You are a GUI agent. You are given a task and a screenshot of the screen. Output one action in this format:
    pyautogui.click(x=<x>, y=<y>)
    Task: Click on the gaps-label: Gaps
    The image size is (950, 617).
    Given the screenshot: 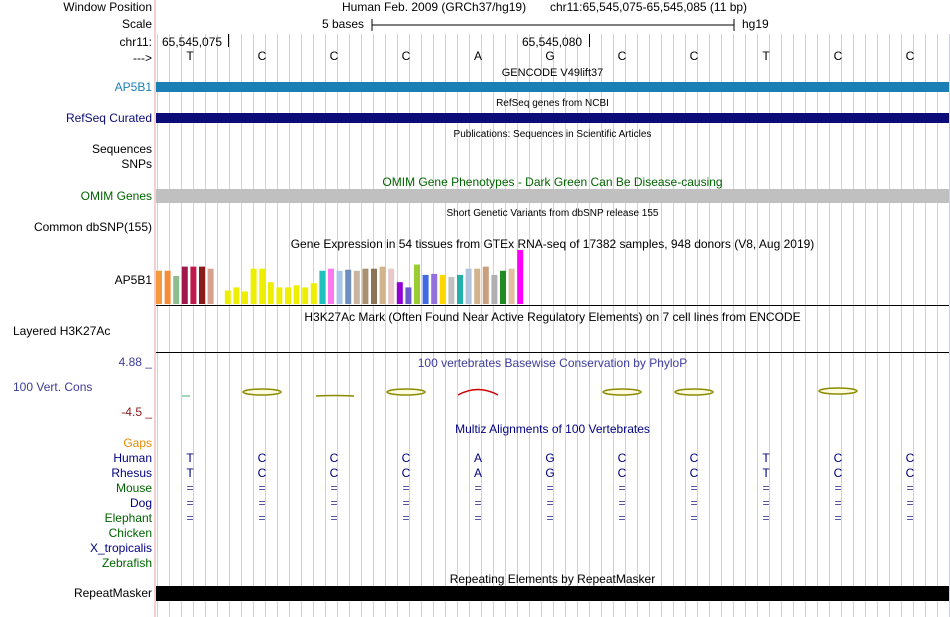 What is the action you would take?
    pyautogui.click(x=137, y=443)
    